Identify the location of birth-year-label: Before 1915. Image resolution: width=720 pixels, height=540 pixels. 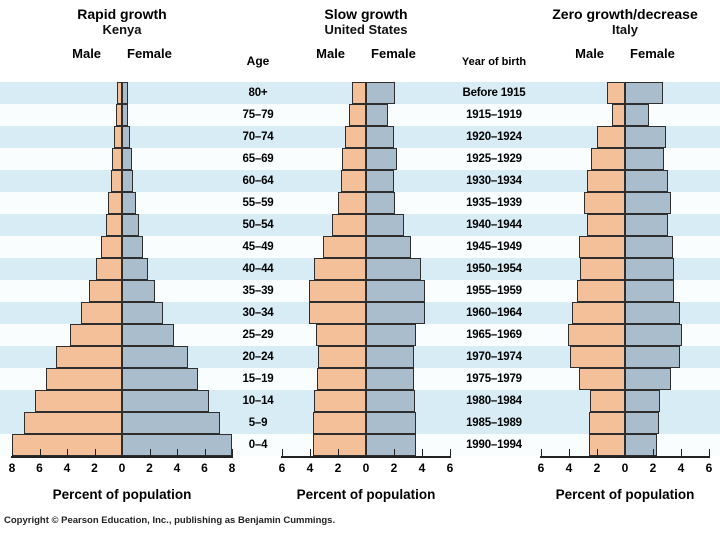
(494, 93).